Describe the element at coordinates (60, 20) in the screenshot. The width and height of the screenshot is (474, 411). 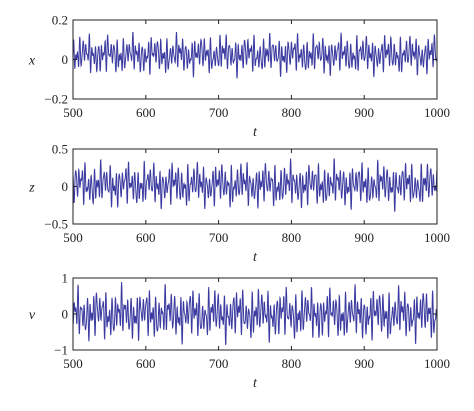
I see `y-tick-label: 0.2` at that location.